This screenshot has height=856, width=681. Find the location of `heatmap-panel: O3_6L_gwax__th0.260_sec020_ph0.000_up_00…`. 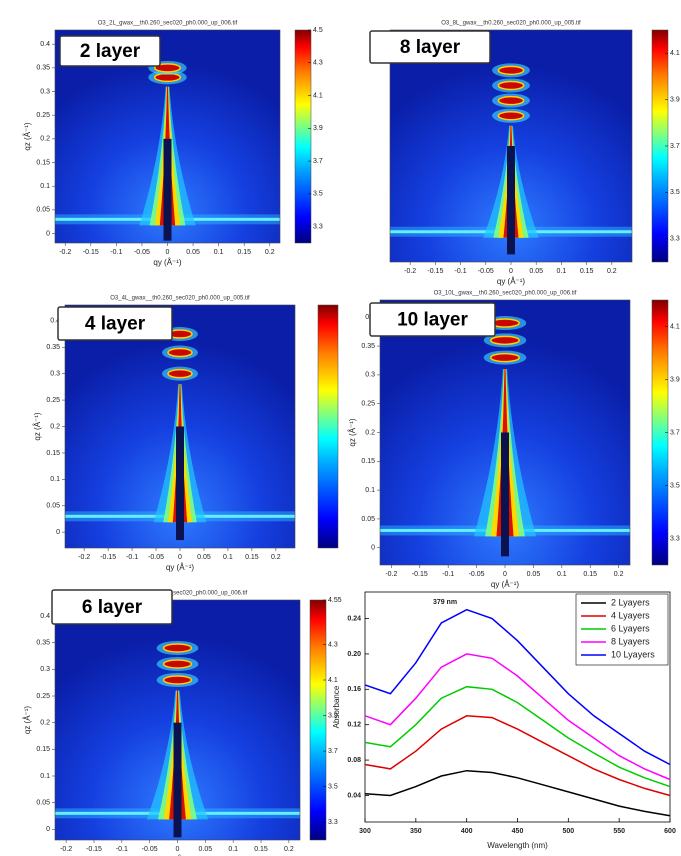

heatmap-panel: O3_6L_gwax__th0.260_sec020_ph0.000_up_00… is located at coordinates (182, 722).